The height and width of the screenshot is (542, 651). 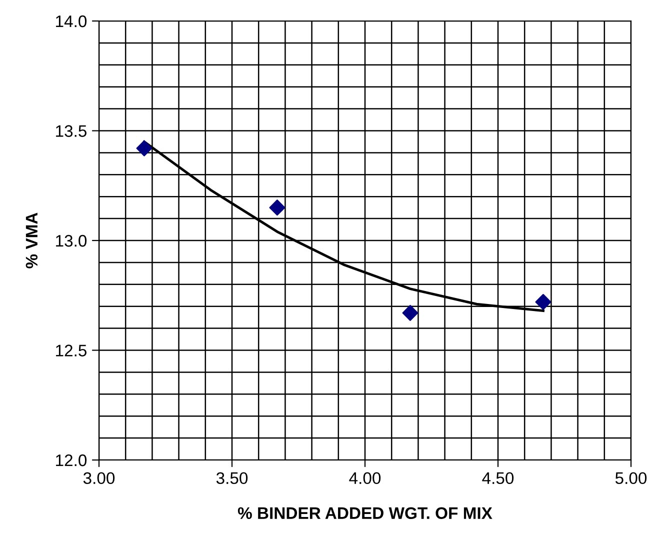 I want to click on x-tick-label: 3.00, so click(x=99, y=478).